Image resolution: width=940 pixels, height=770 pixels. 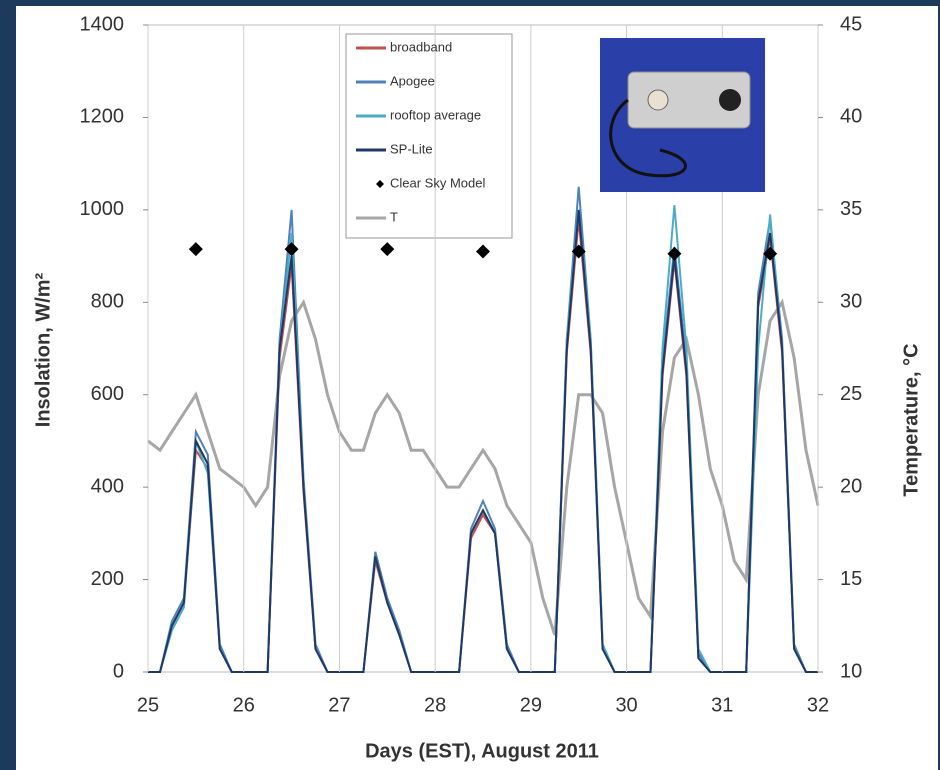 I want to click on legend-label: Apogee, so click(x=412, y=80).